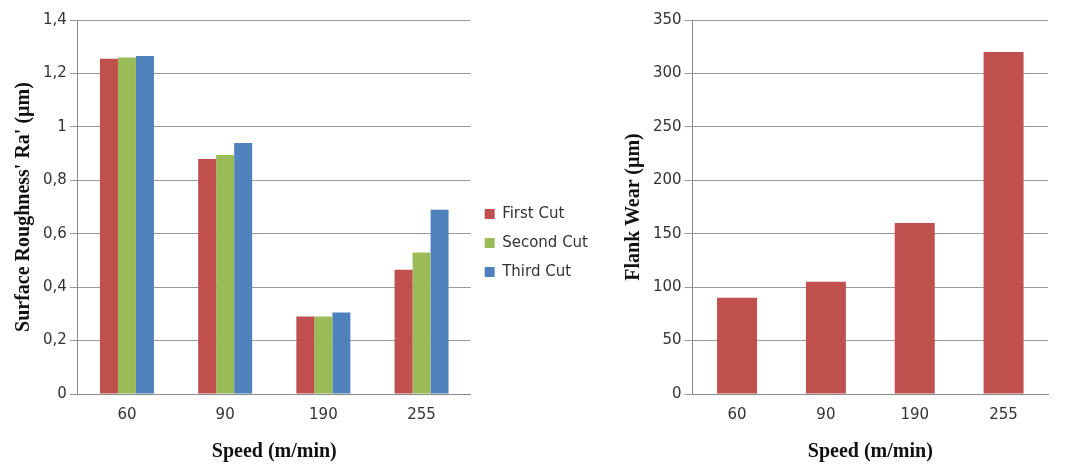  Describe the element at coordinates (55, 232) in the screenshot. I see `y-tick-label: 0,6` at that location.